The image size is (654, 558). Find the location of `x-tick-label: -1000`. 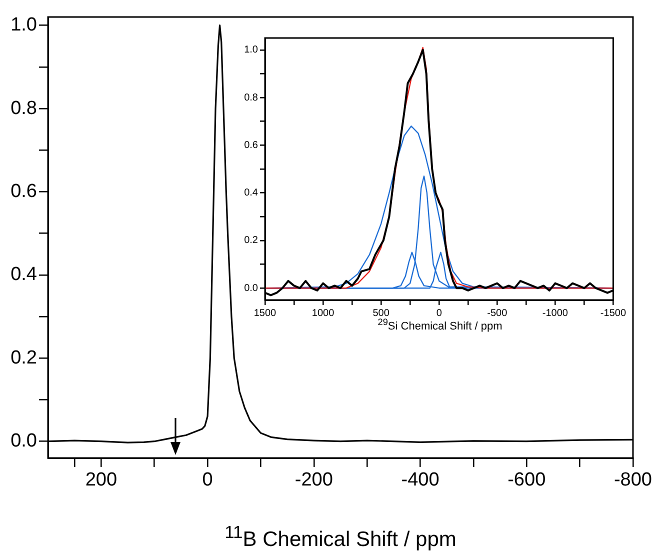

x-tick-label: -1000 is located at coordinates (555, 313).